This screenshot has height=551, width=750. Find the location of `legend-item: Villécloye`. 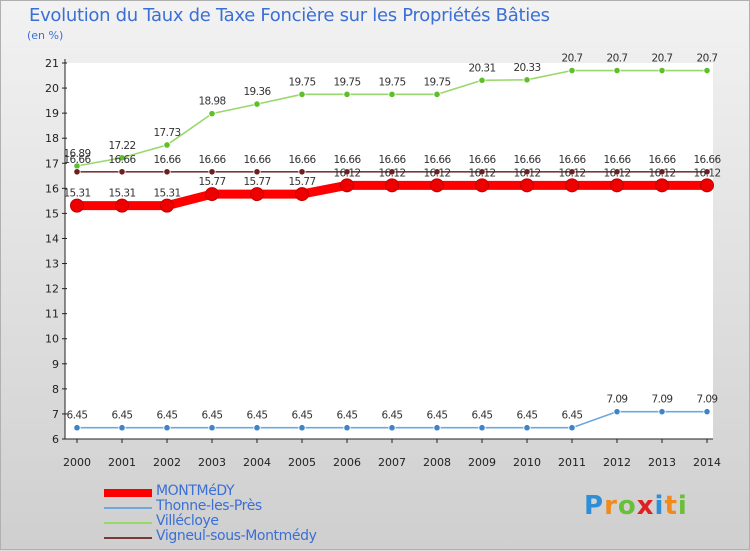

legend-item: Villécloye is located at coordinates (254, 521).